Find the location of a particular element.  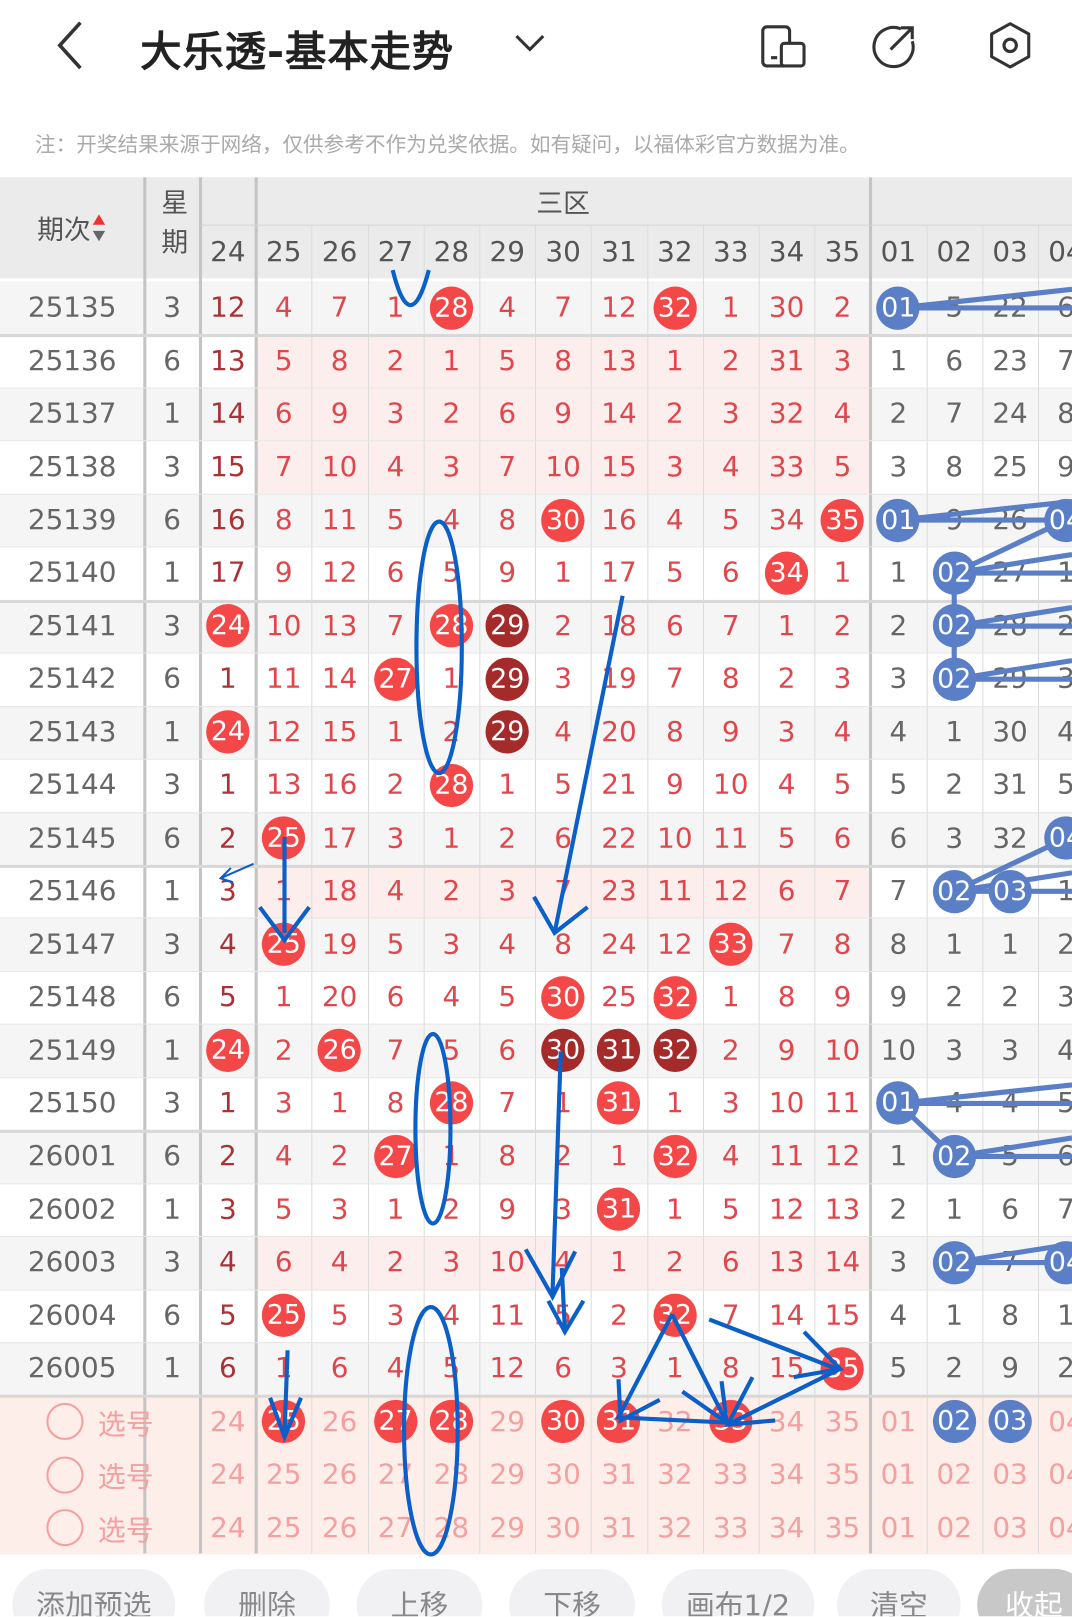

number-cell: 11 is located at coordinates (843, 1103).